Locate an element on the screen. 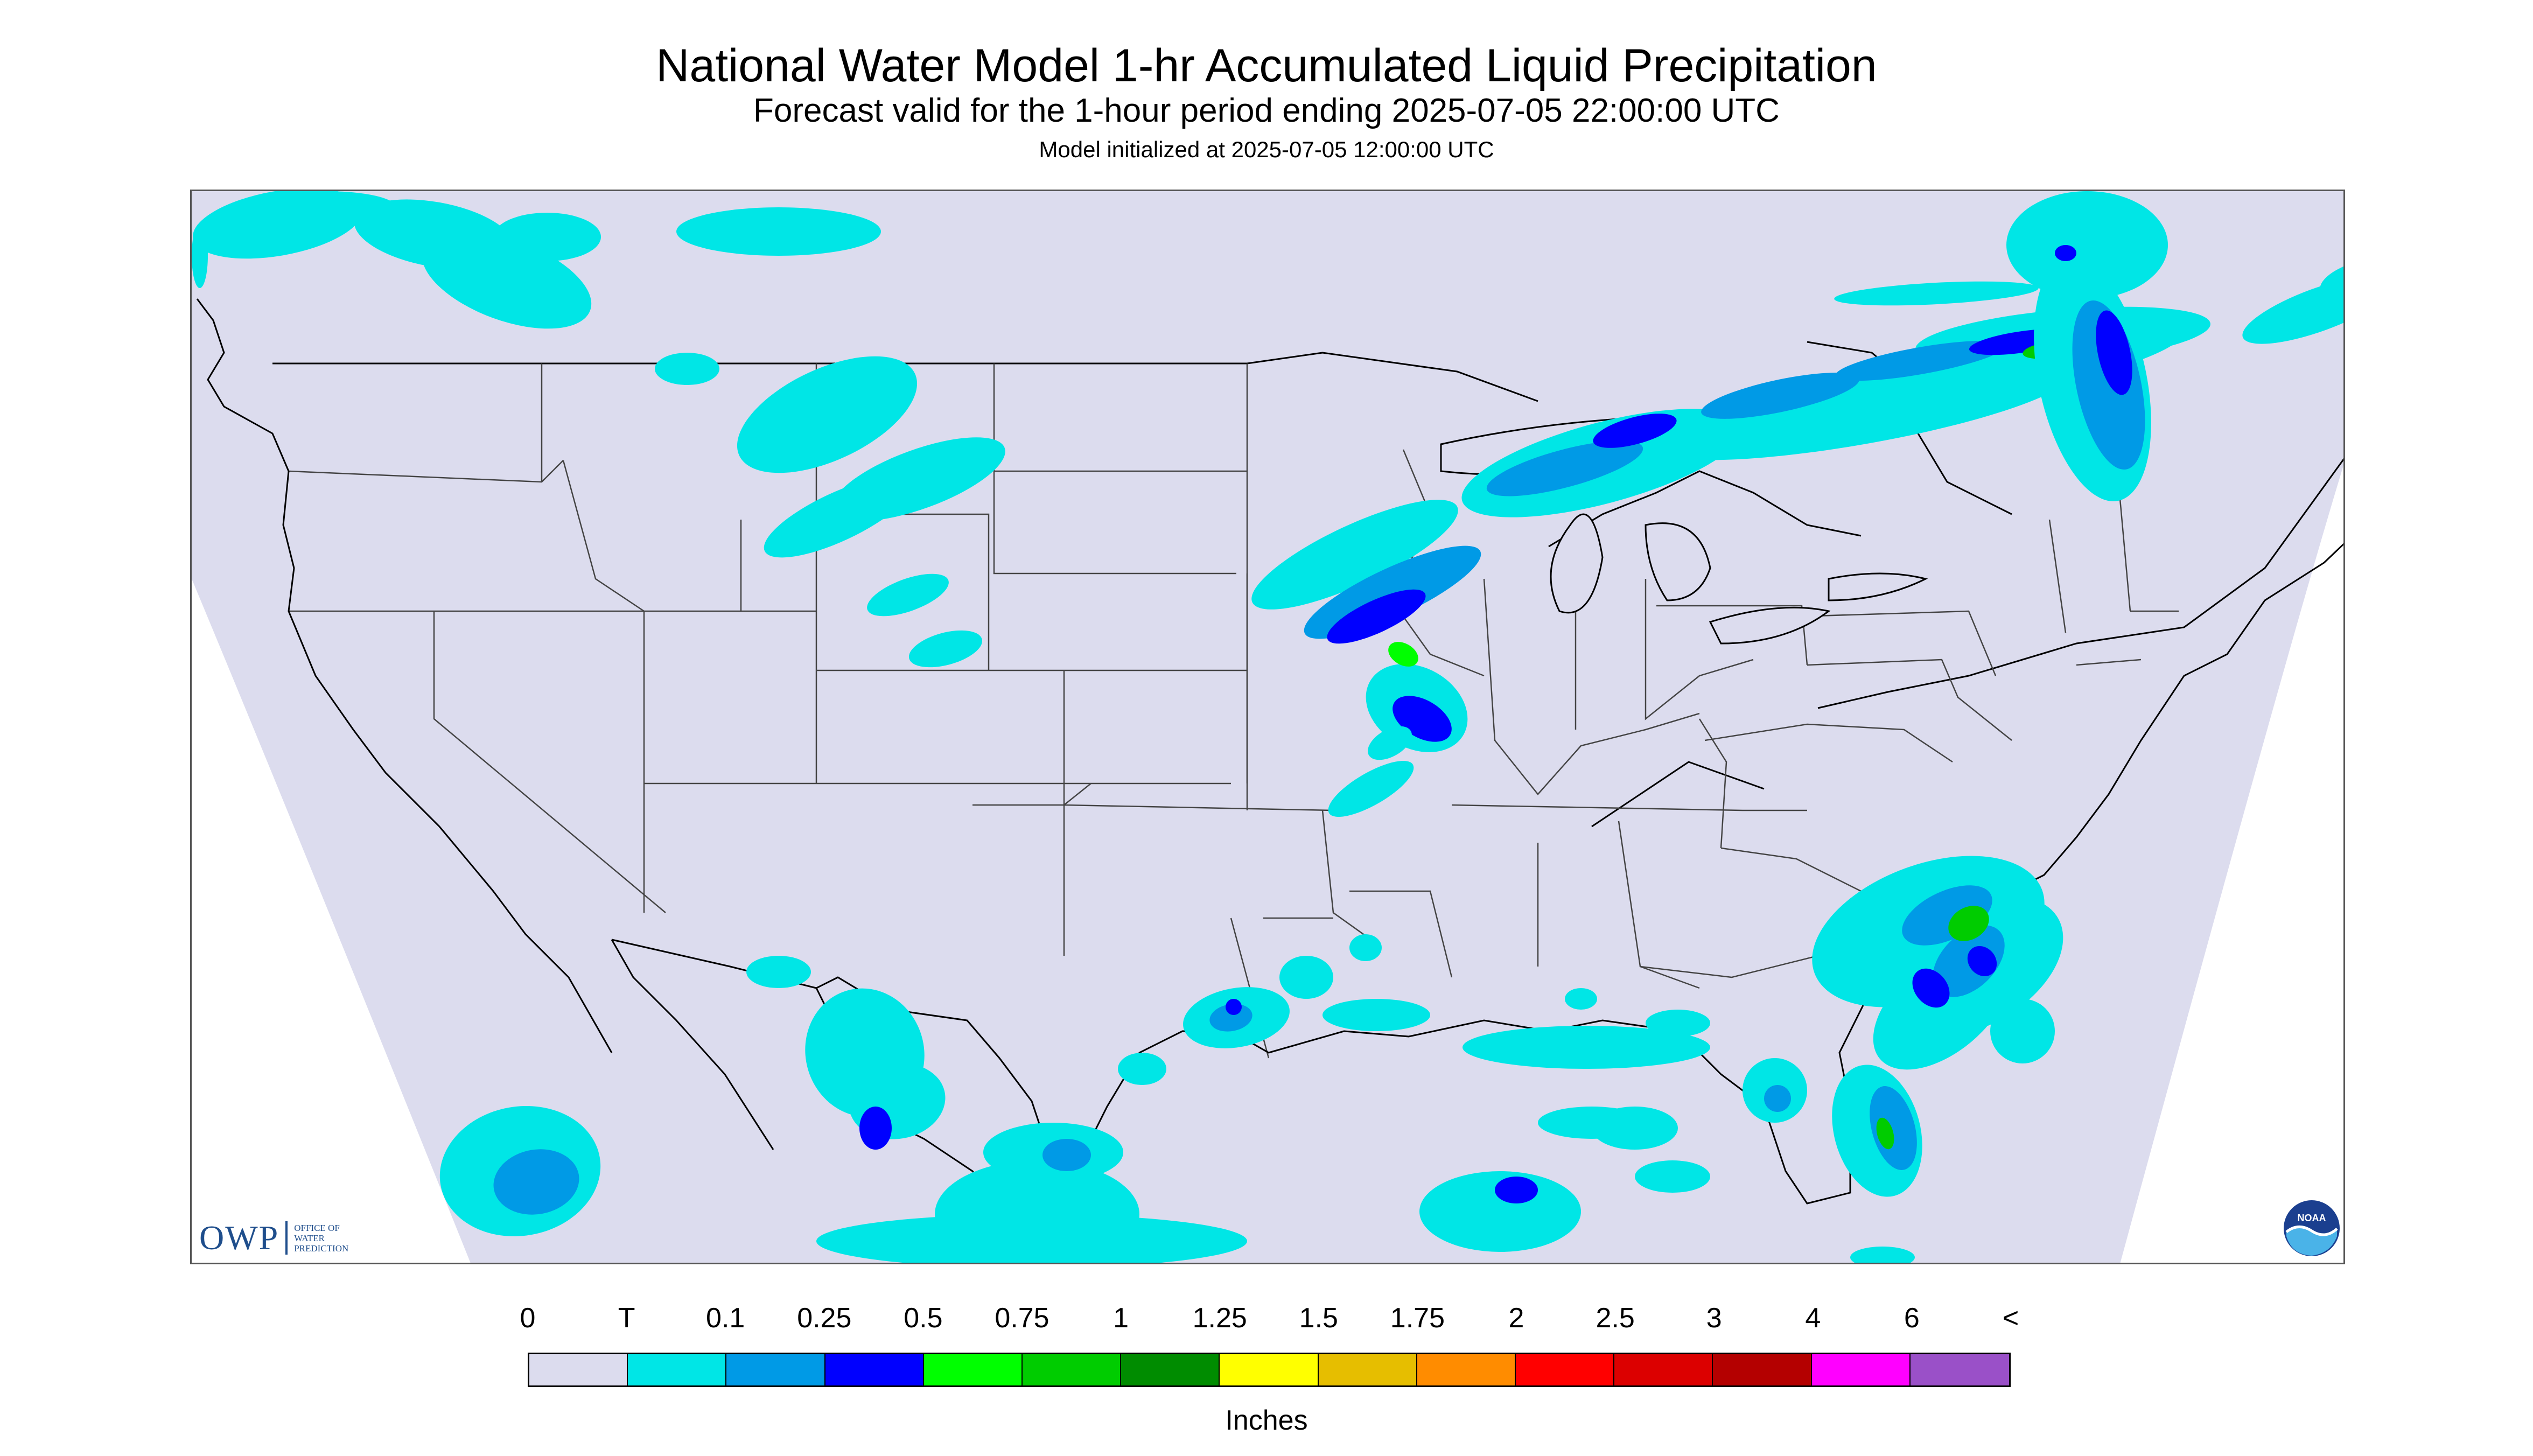 The image size is (2533, 1456). legend-label: 0.75 is located at coordinates (1022, 1318).